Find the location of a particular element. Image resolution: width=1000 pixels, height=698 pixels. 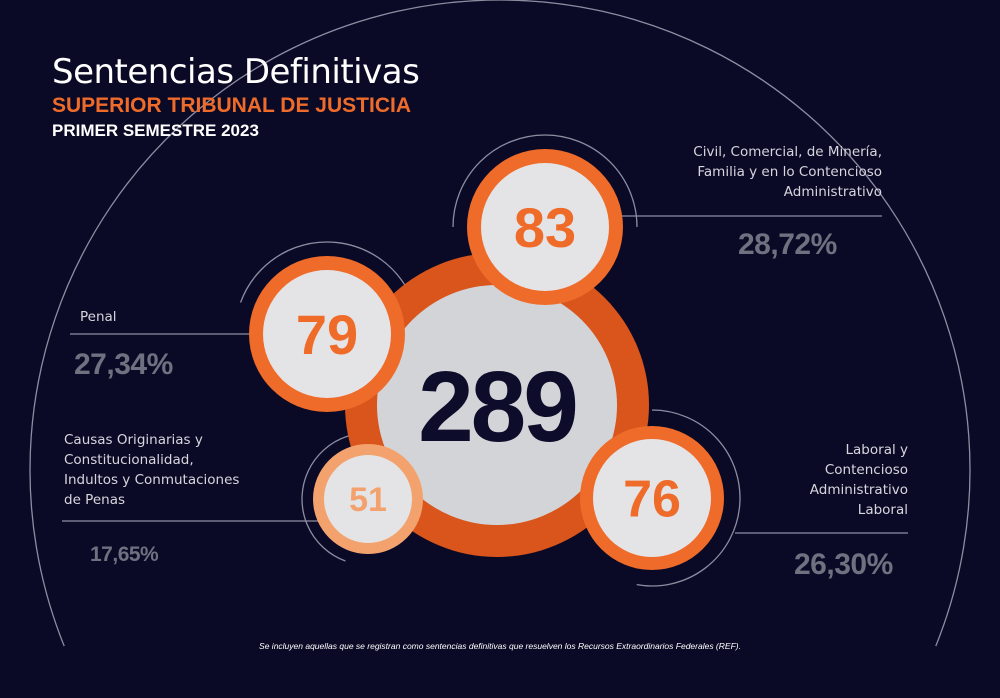

orbit-arc-civil is located at coordinates (545, 181).